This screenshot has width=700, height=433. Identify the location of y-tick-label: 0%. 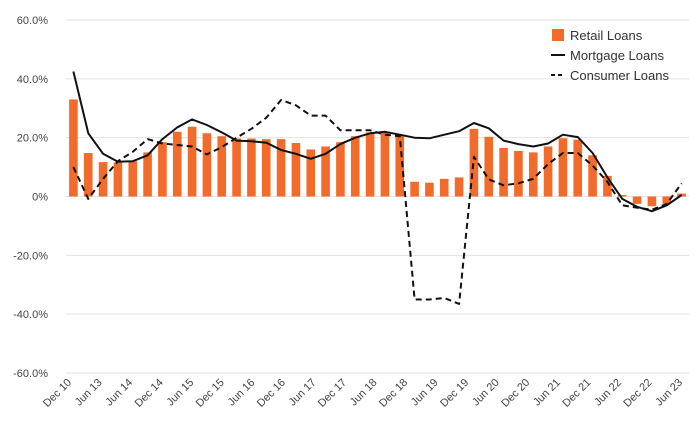
(40, 198).